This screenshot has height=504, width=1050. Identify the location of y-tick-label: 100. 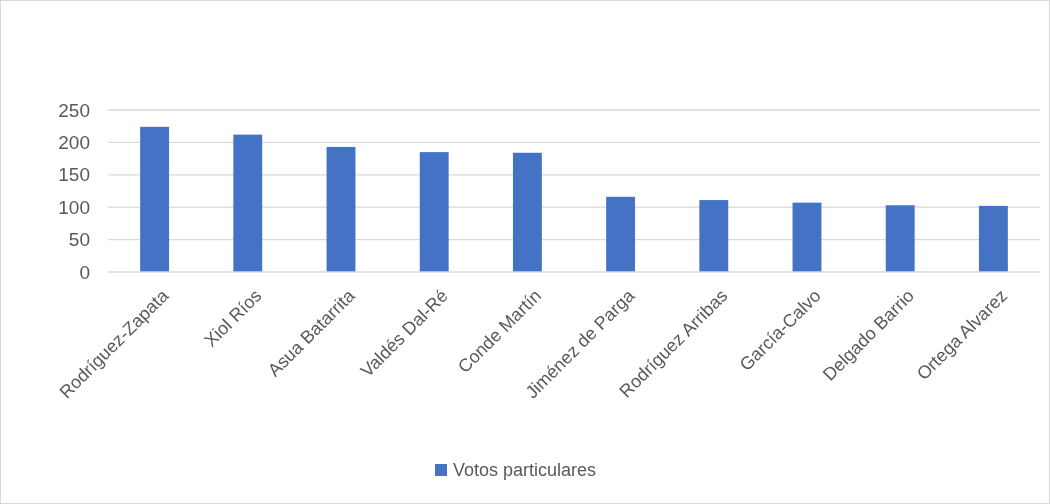
(74, 207).